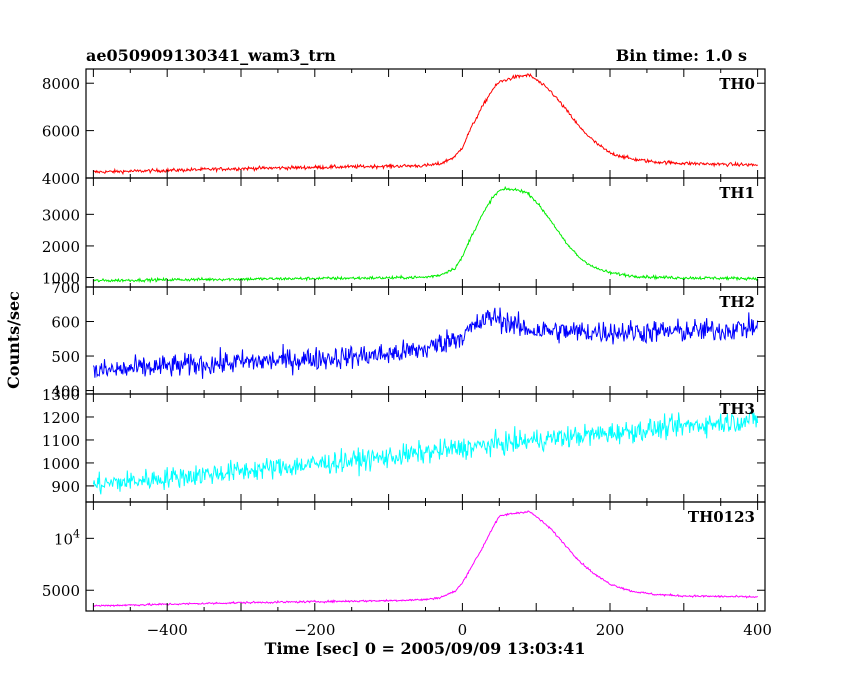 The width and height of the screenshot is (850, 680). I want to click on panel-frame-th2, so click(425, 340).